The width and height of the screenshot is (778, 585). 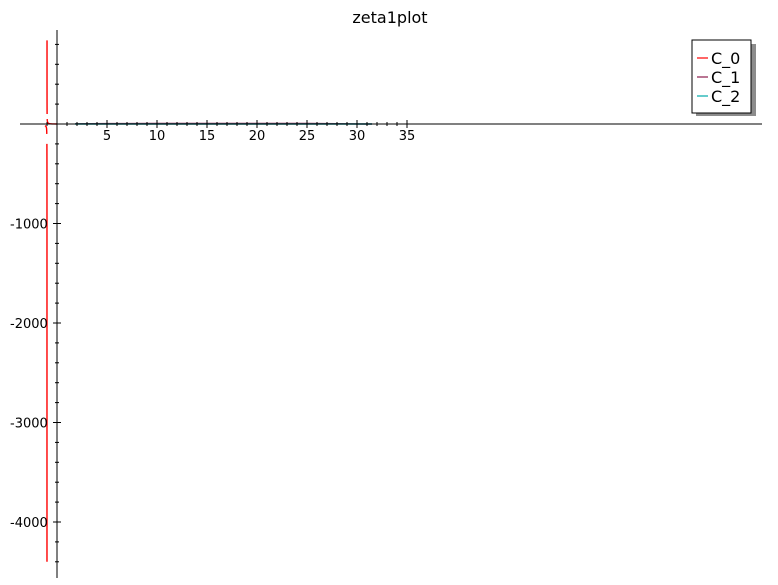 I want to click on y-tick-label: -3000, so click(x=29, y=424).